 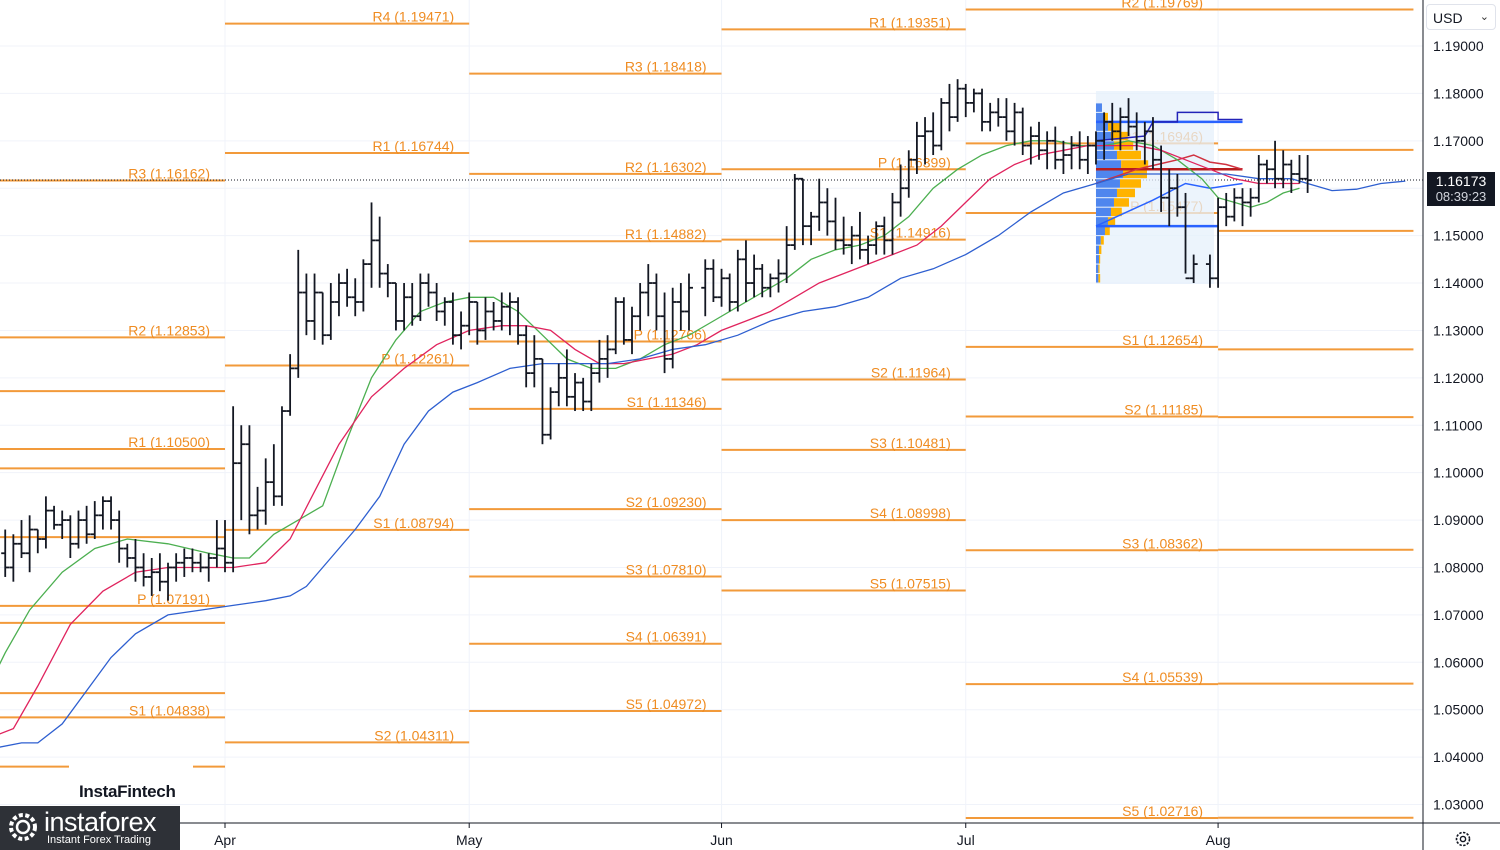 I want to click on x-tick-label: Apr, so click(x=225, y=840).